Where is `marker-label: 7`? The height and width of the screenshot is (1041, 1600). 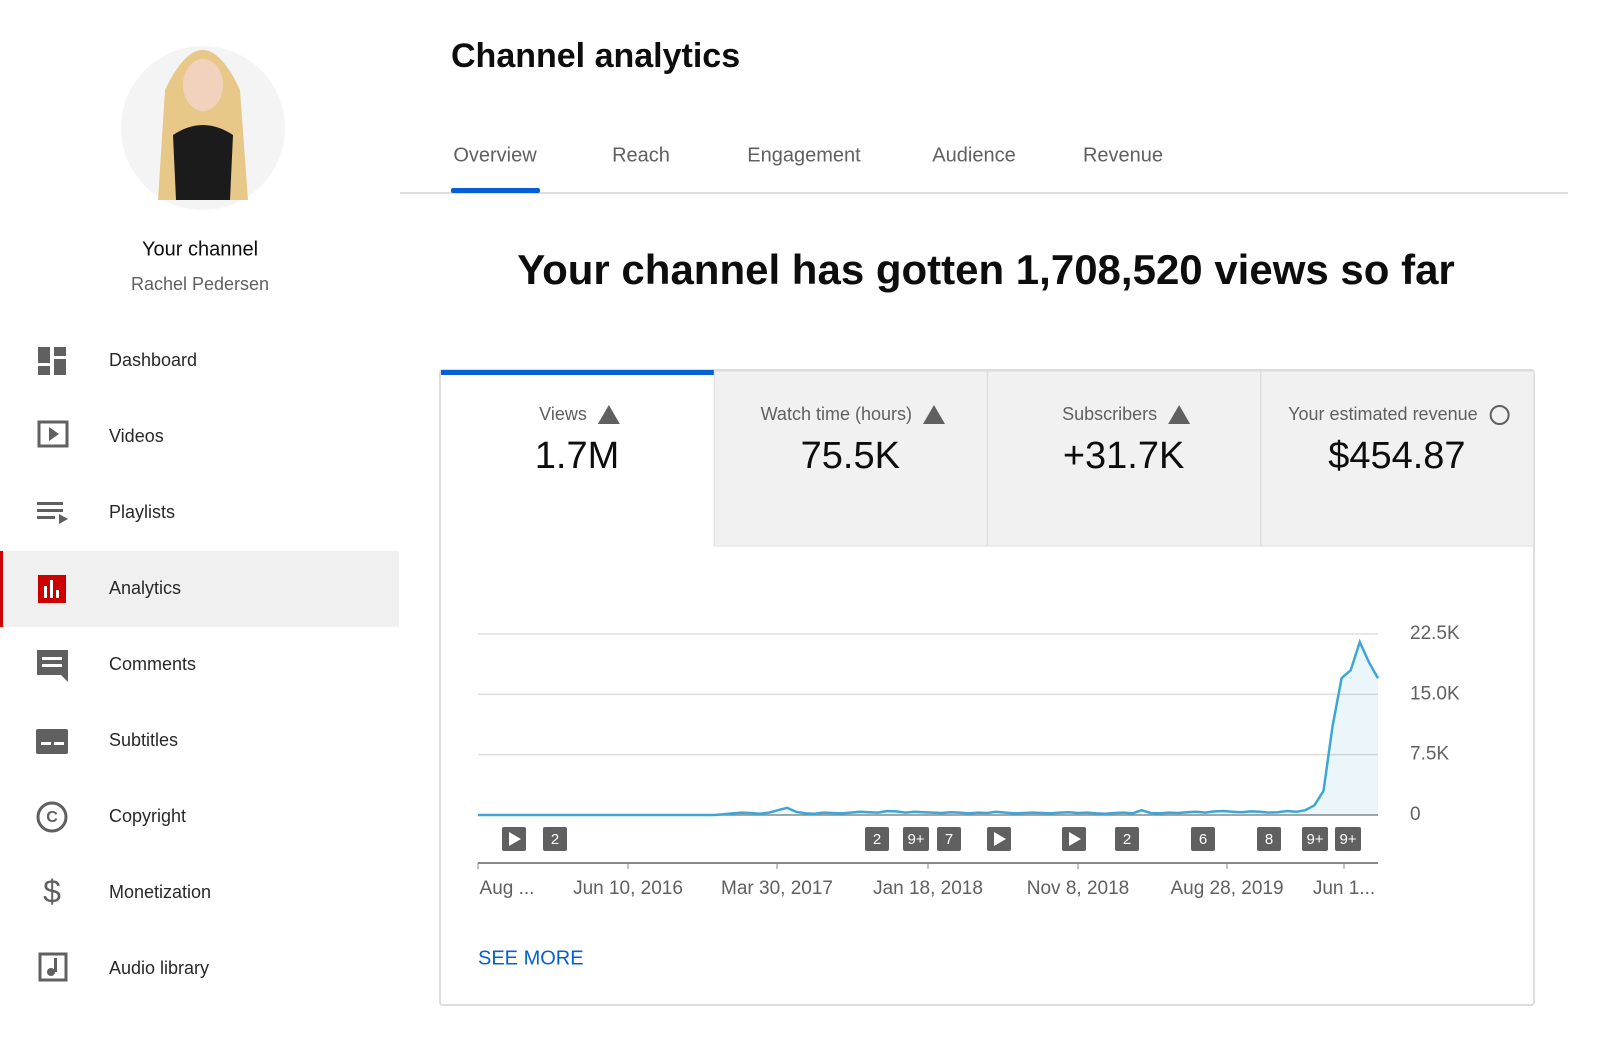 marker-label: 7 is located at coordinates (949, 839).